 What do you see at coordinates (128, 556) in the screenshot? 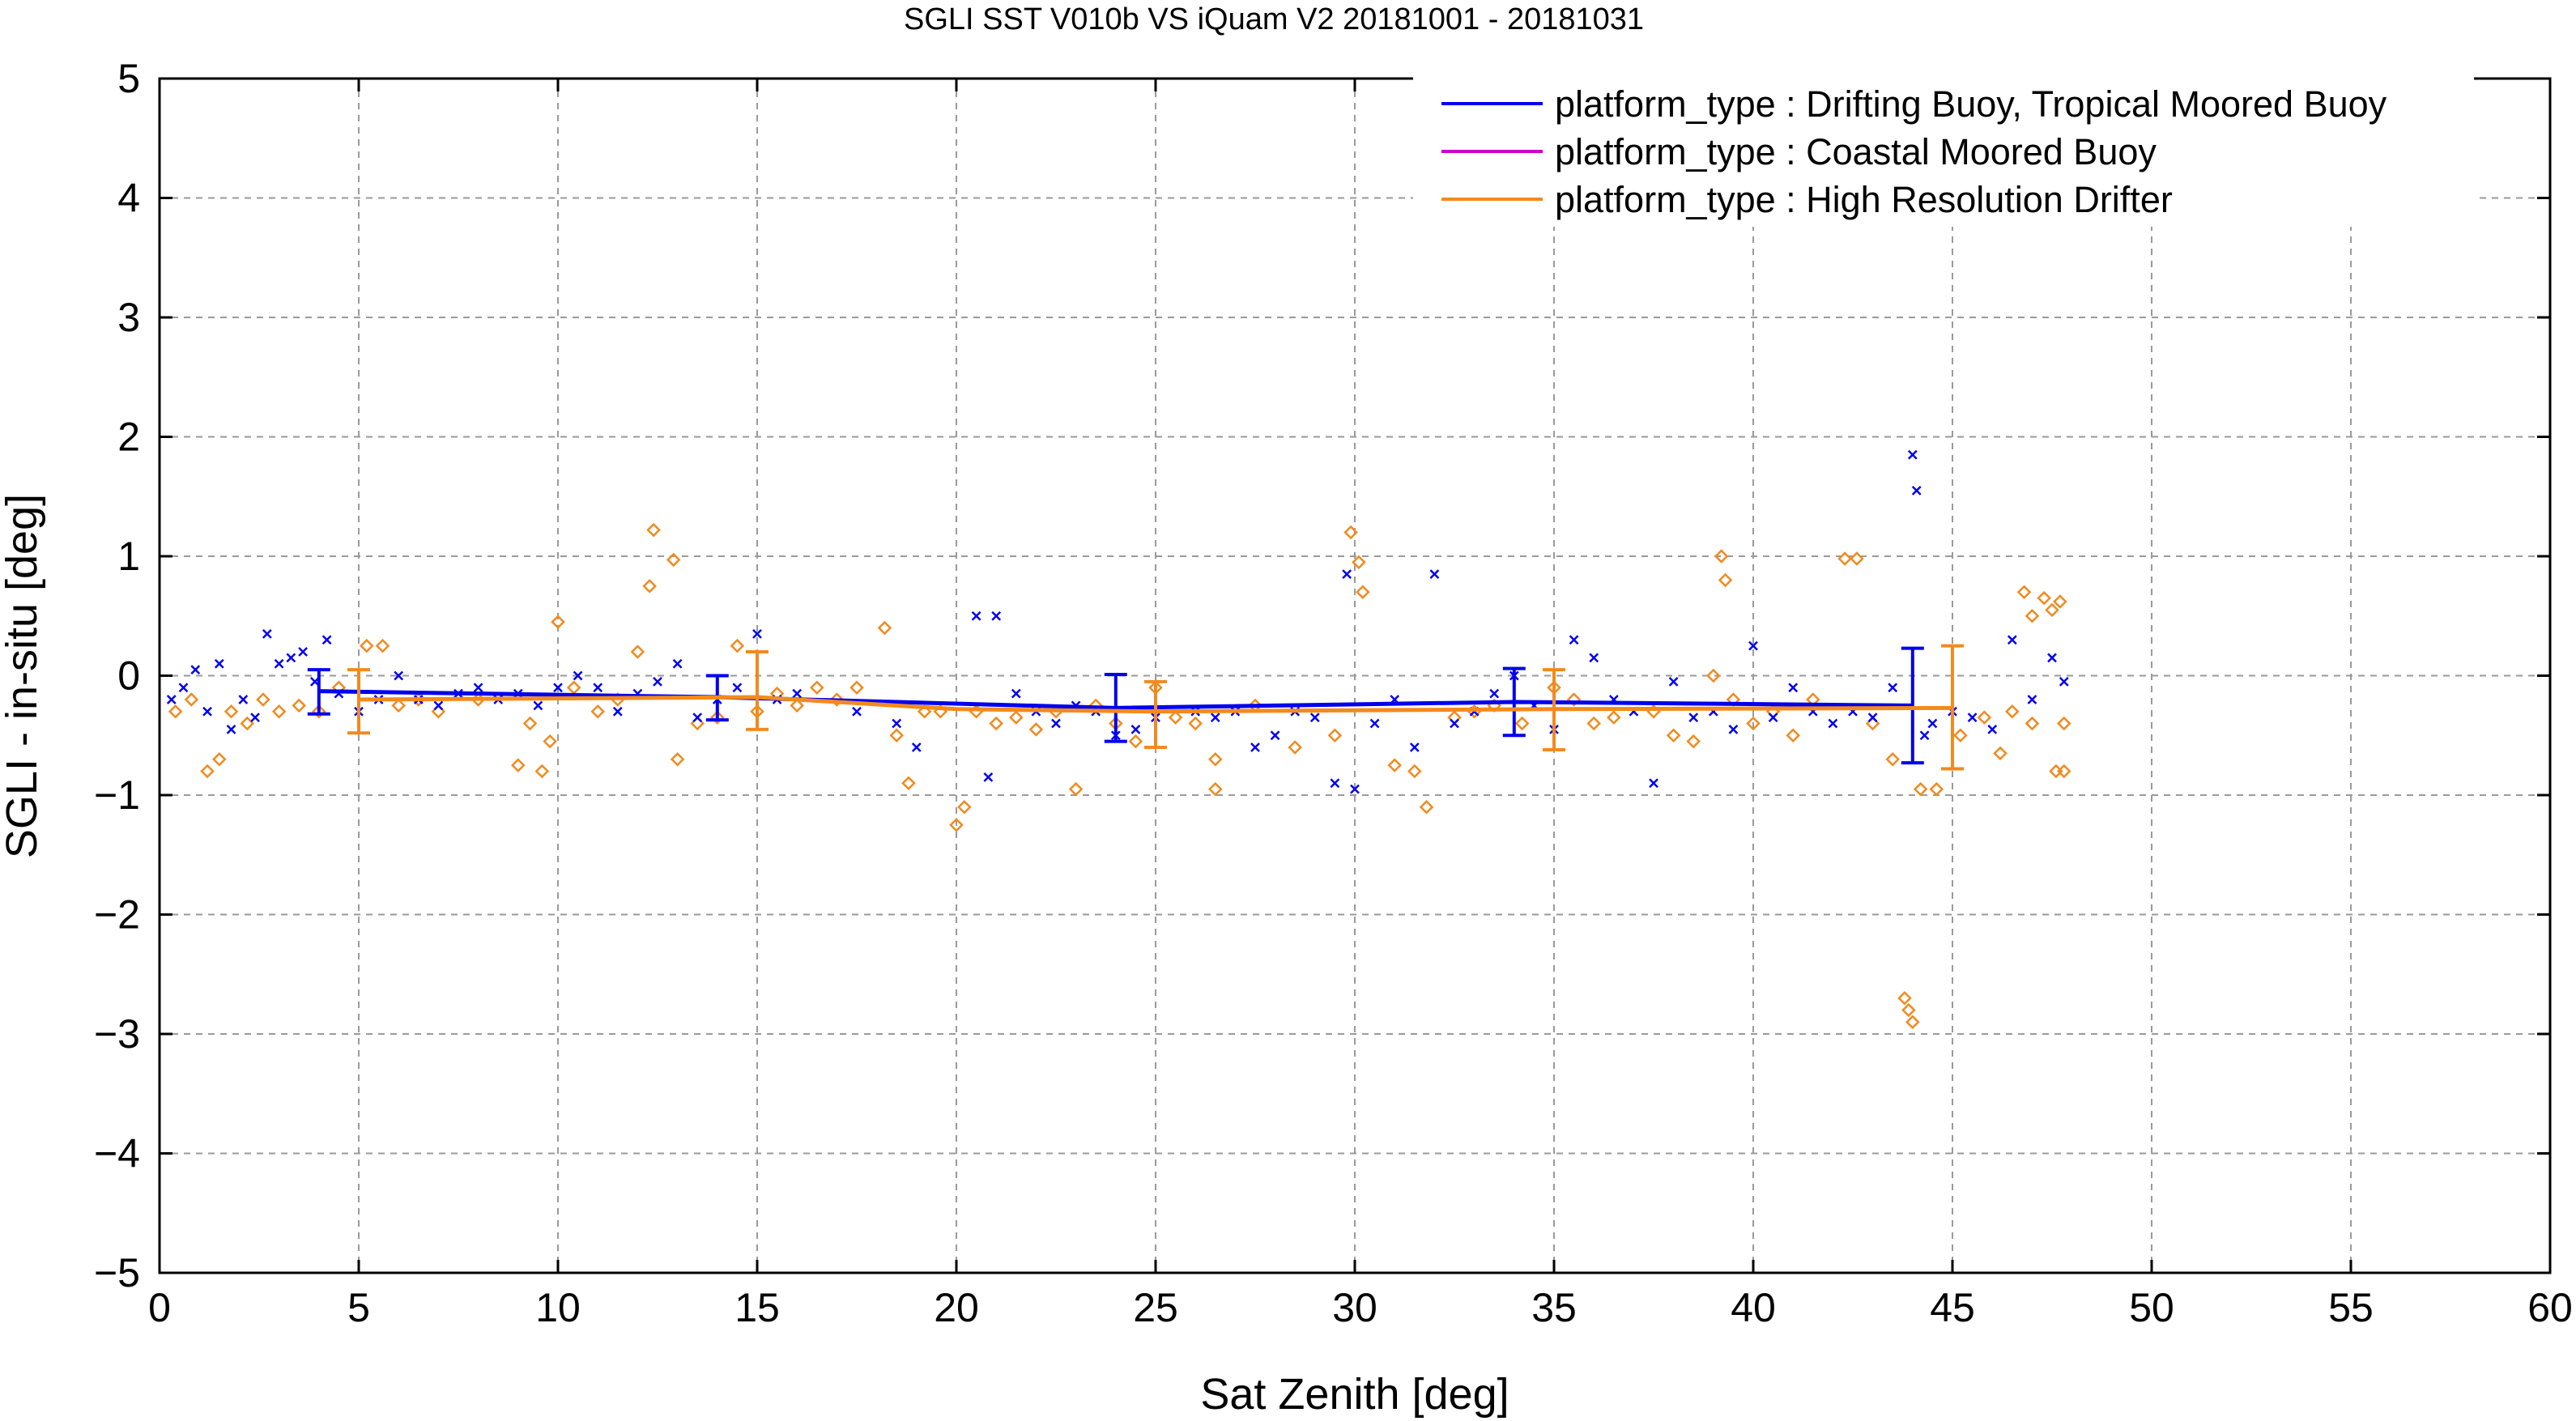
I see `y-tick-label: 1` at bounding box center [128, 556].